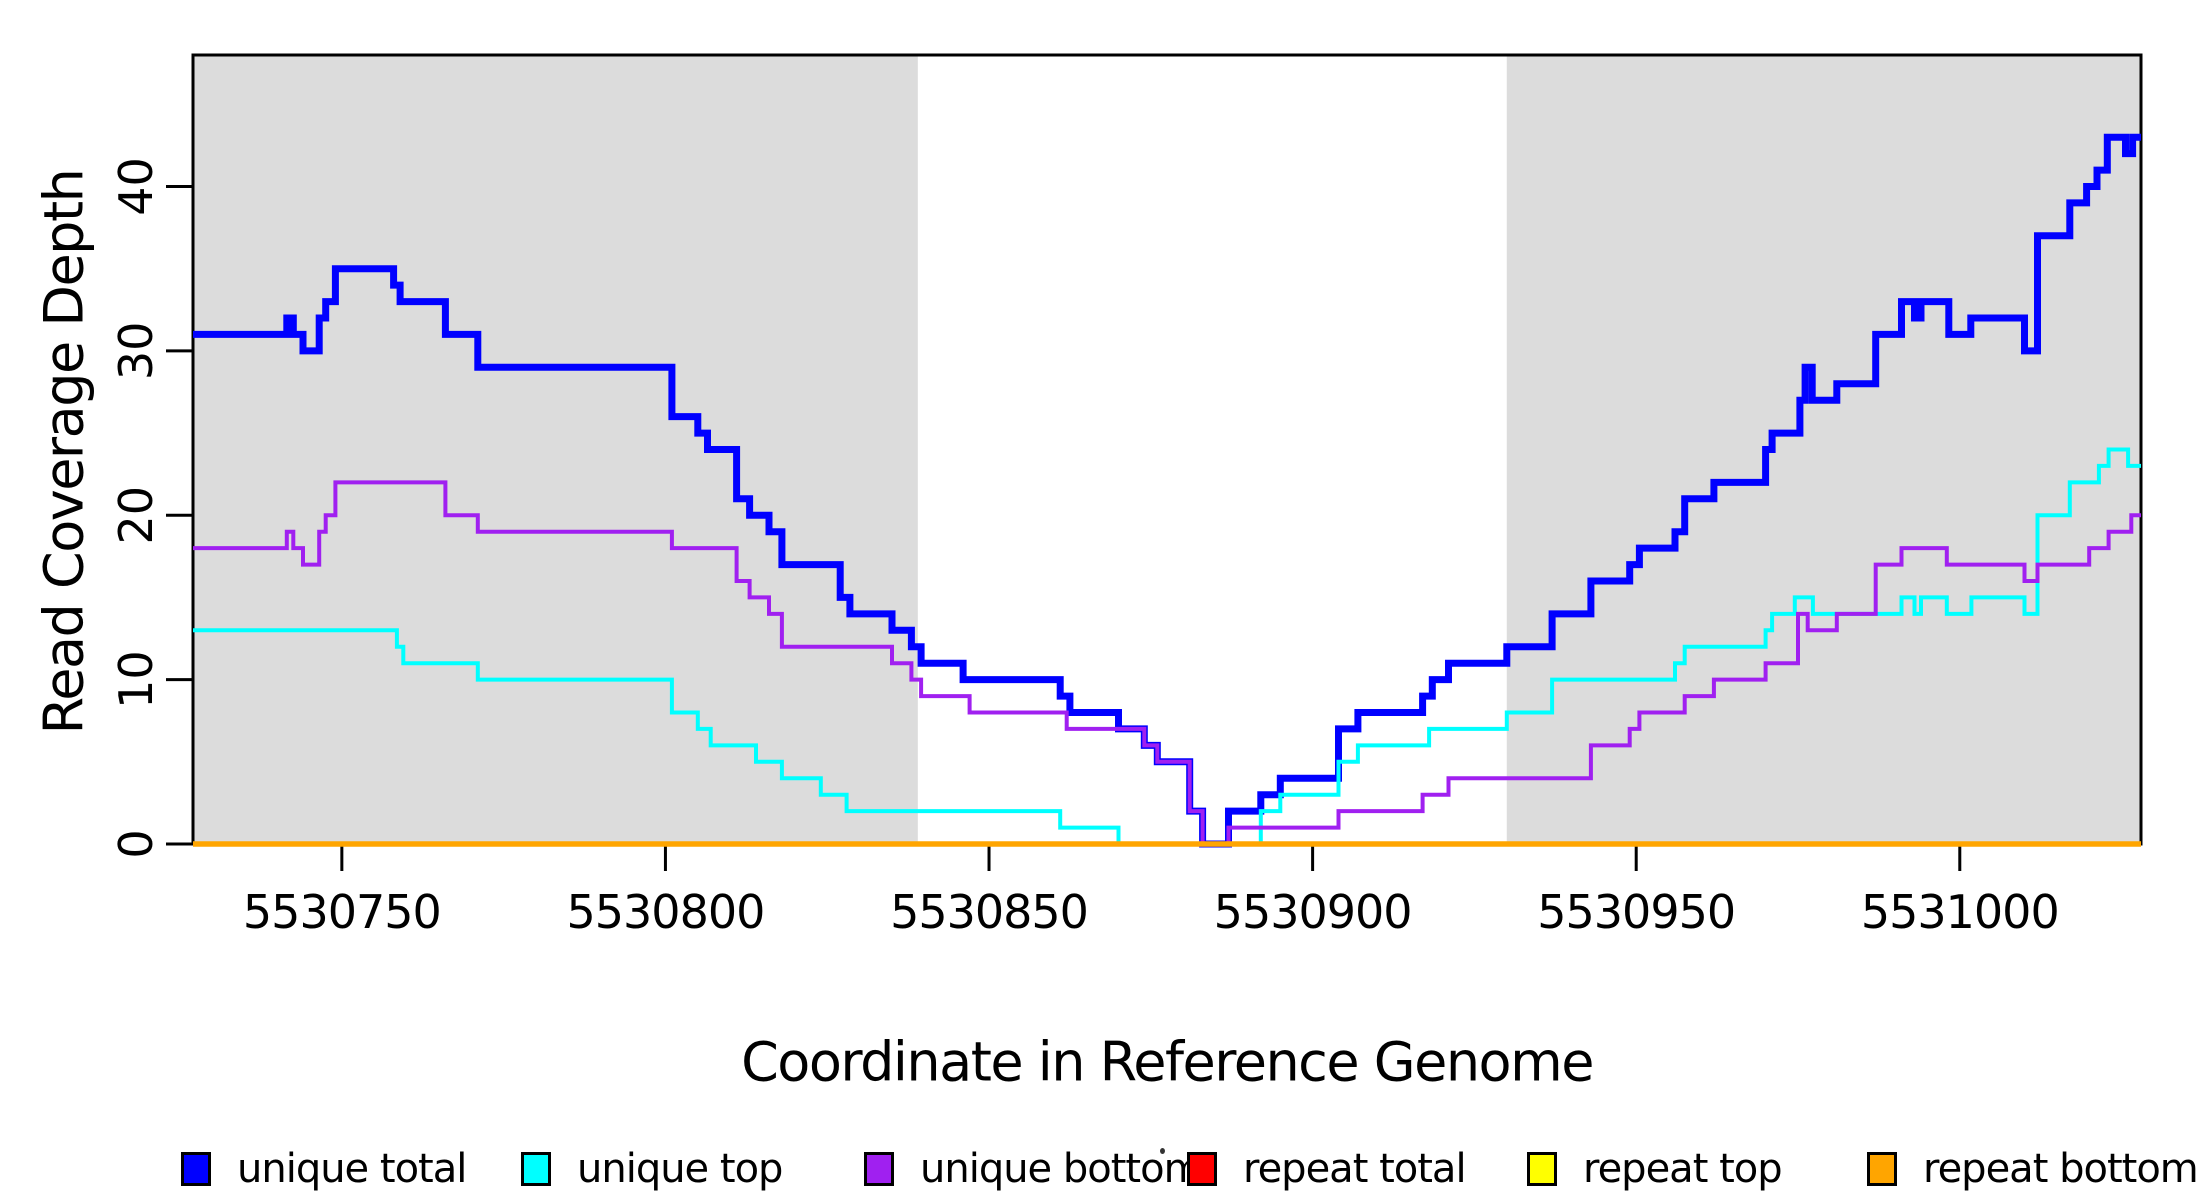 The height and width of the screenshot is (1200, 2200). I want to click on legend-label: unique total, so click(352, 1169).